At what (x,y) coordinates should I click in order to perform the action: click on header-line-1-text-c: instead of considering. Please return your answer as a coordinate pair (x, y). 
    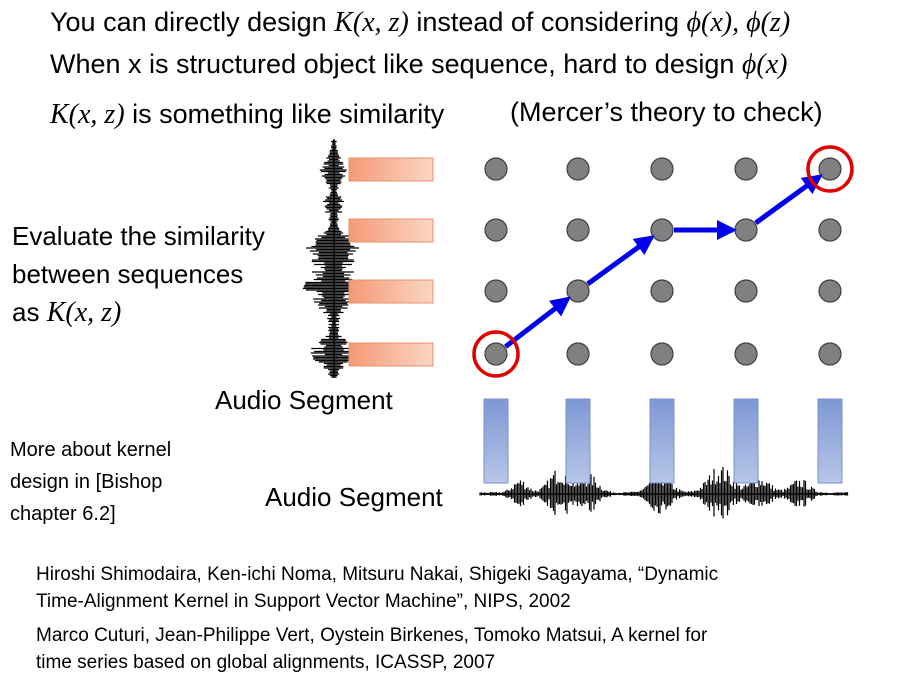
    Looking at the image, I should click on (547, 22).